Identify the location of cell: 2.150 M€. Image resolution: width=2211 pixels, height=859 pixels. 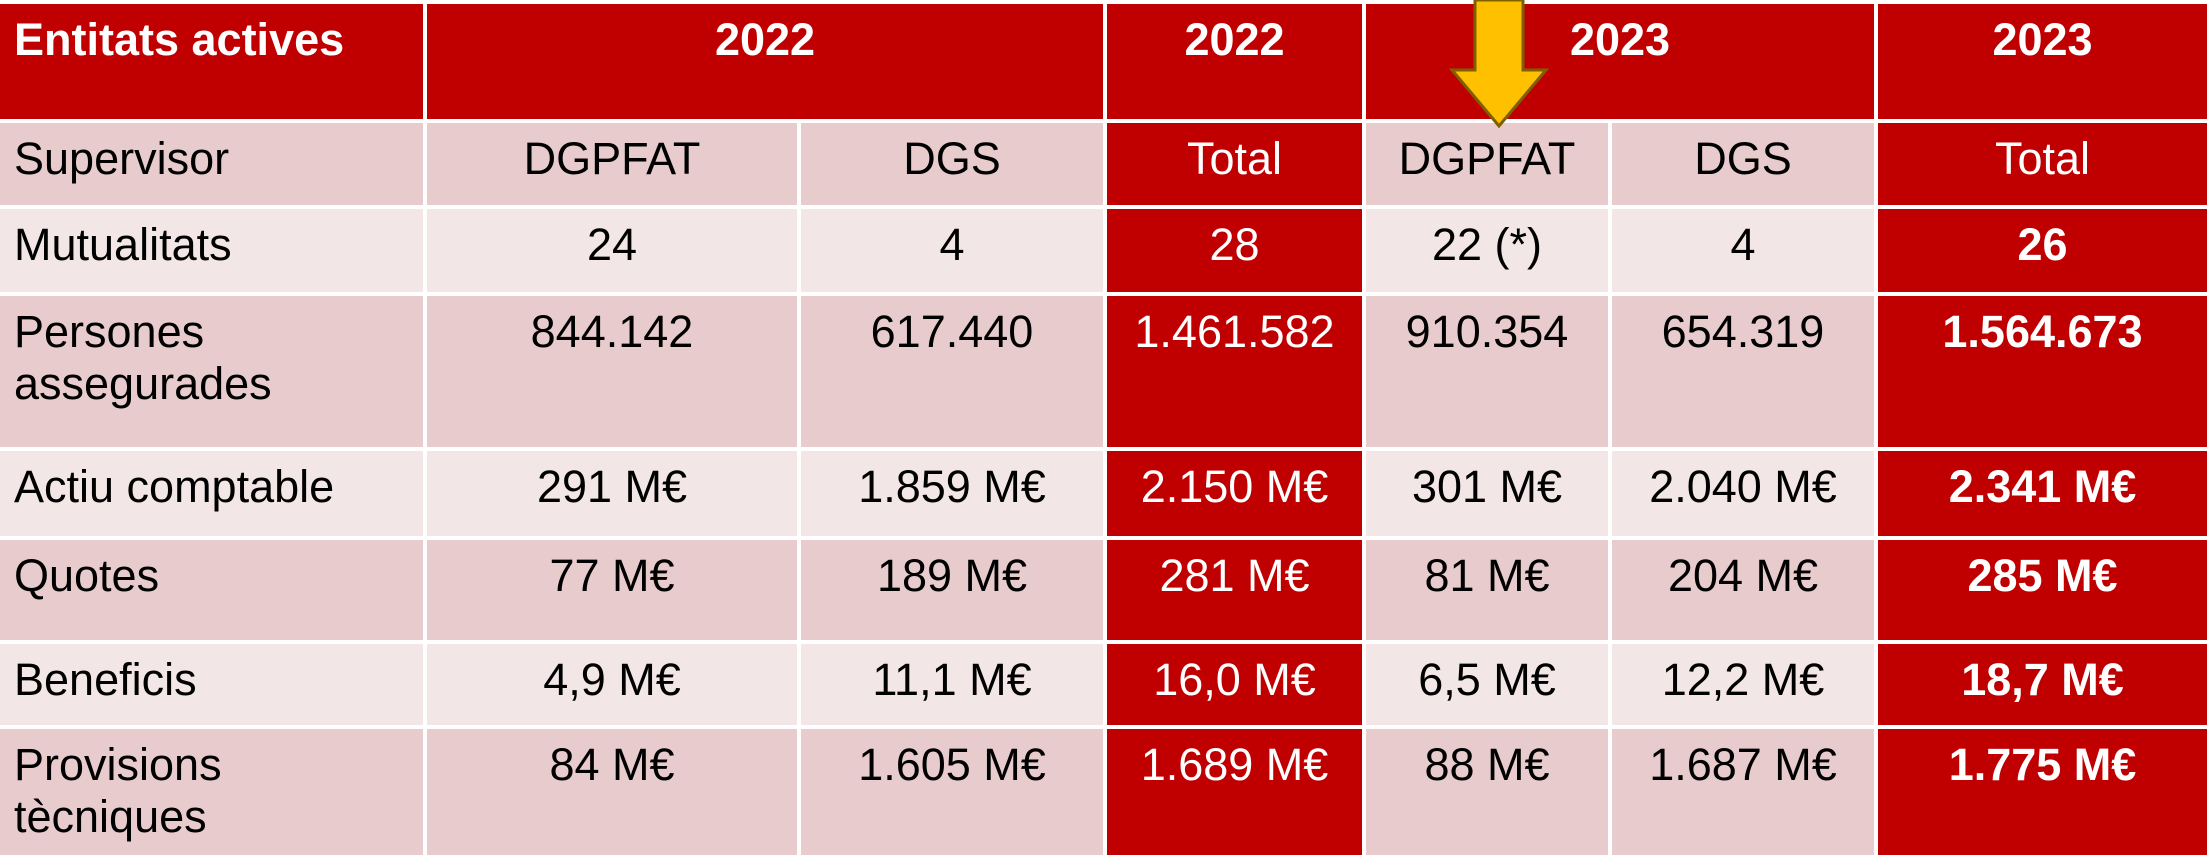
(1234, 493).